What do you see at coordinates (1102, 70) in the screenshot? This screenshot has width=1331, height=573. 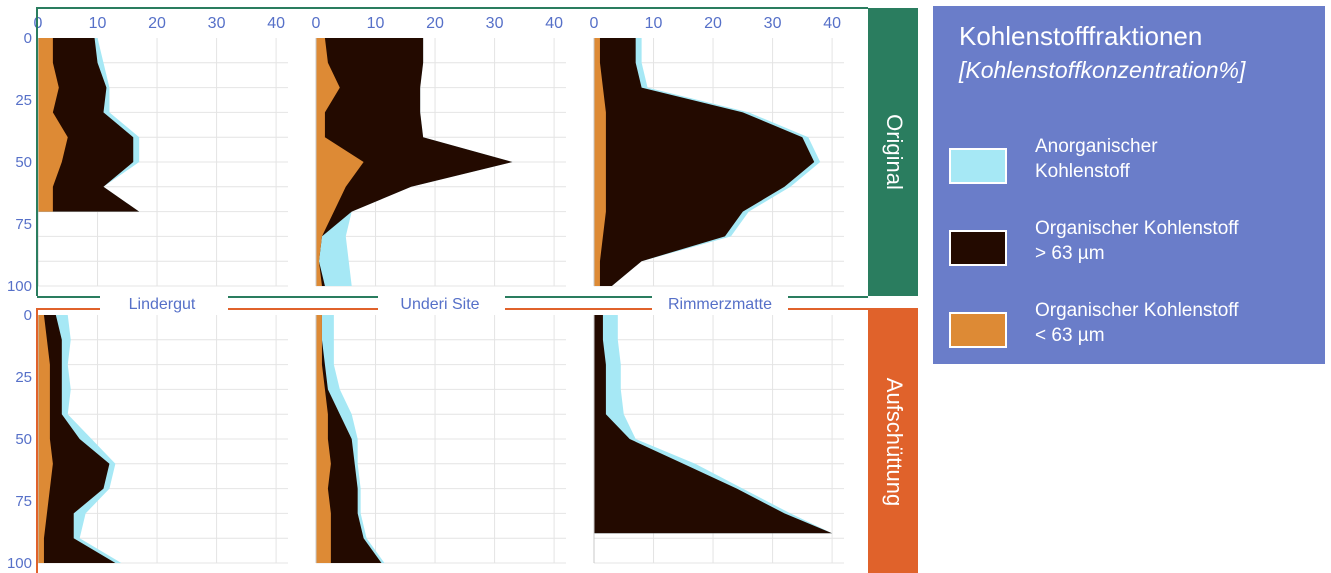 I see `legend-subtitle: [Kohlenstoffkonzentration%]` at bounding box center [1102, 70].